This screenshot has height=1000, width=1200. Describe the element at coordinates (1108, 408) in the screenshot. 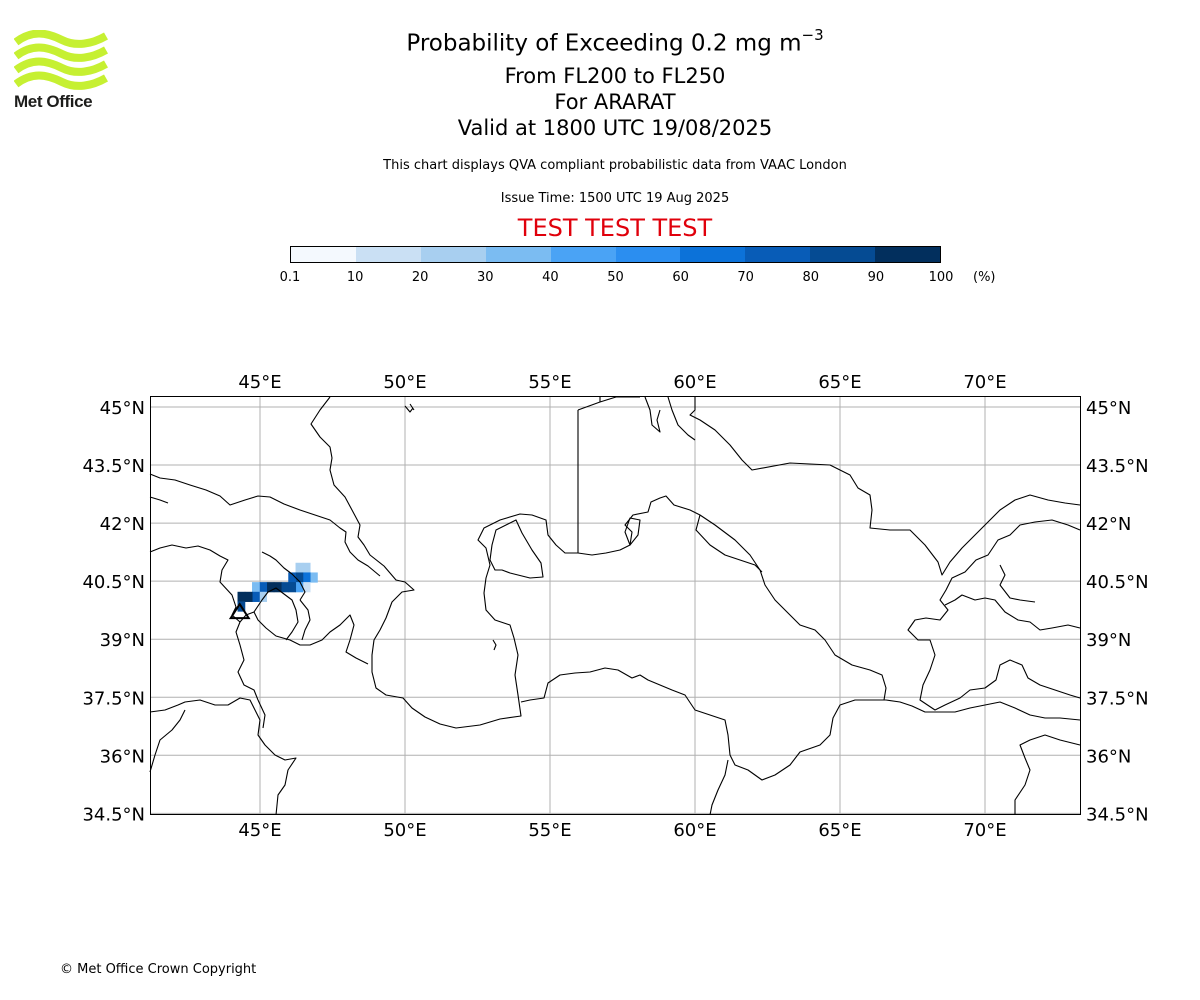

I see `right-latitude-label: 45°N` at that location.